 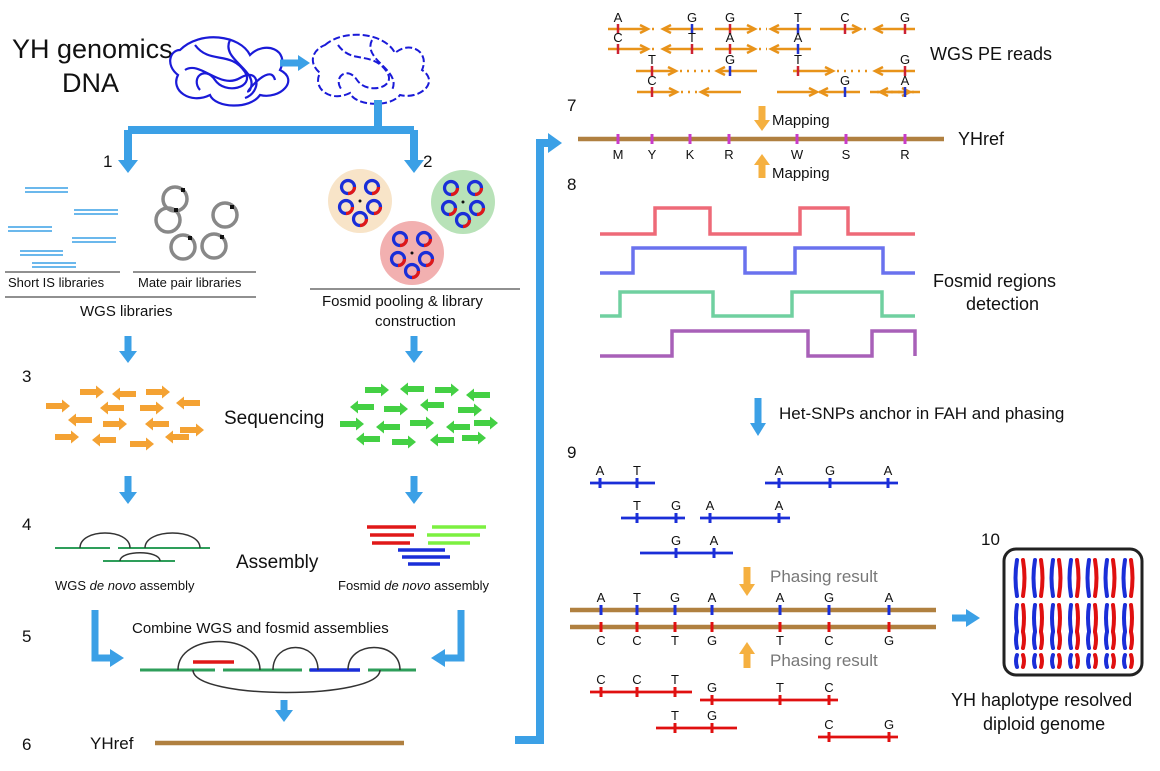 I want to click on combine-arrow-left-head, so click(x=117, y=658).